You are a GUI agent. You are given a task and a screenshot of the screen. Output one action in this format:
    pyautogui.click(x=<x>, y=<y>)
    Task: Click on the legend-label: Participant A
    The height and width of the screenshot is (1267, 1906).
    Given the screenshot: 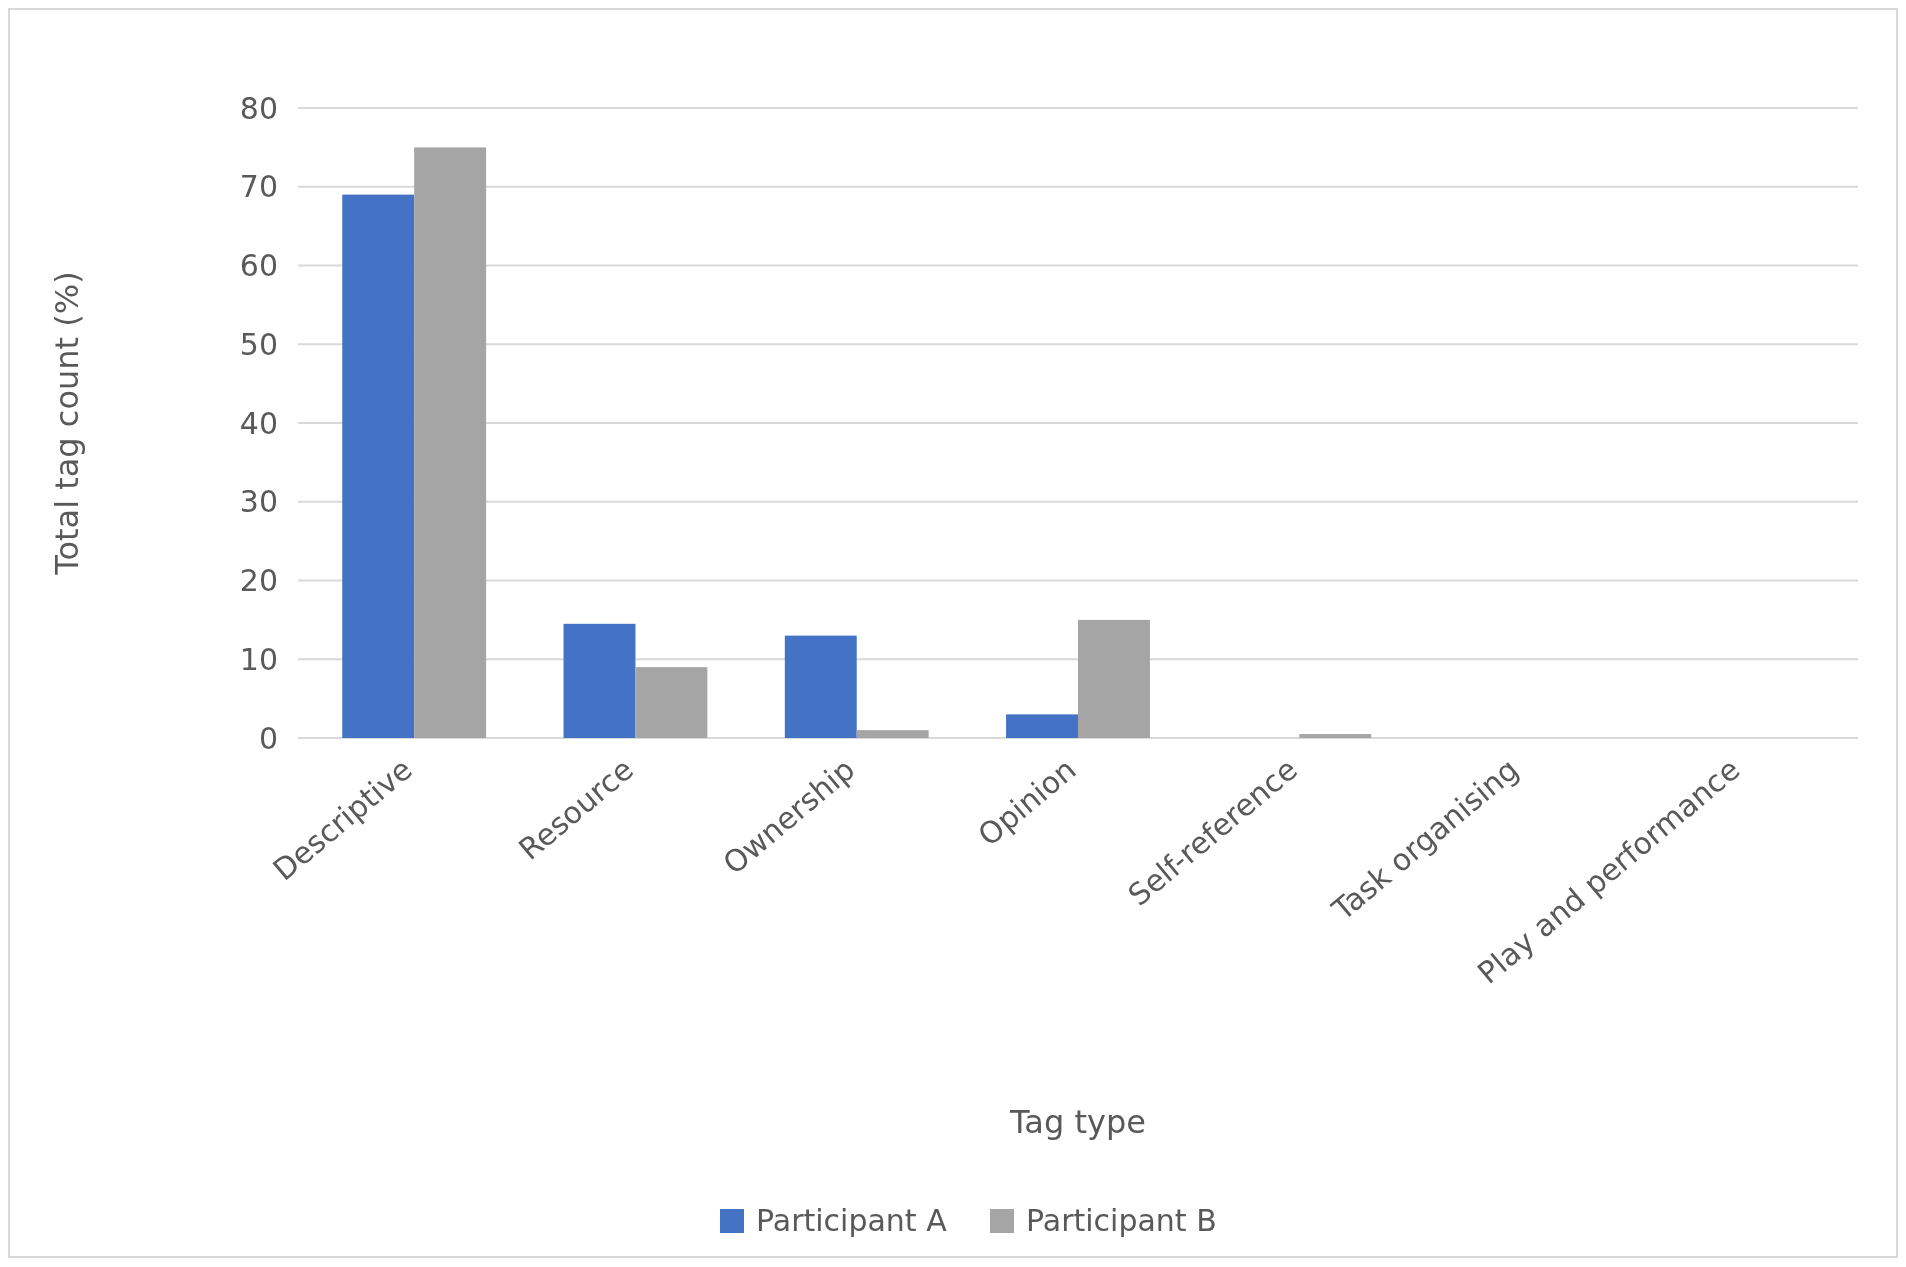 What is the action you would take?
    pyautogui.click(x=852, y=1220)
    